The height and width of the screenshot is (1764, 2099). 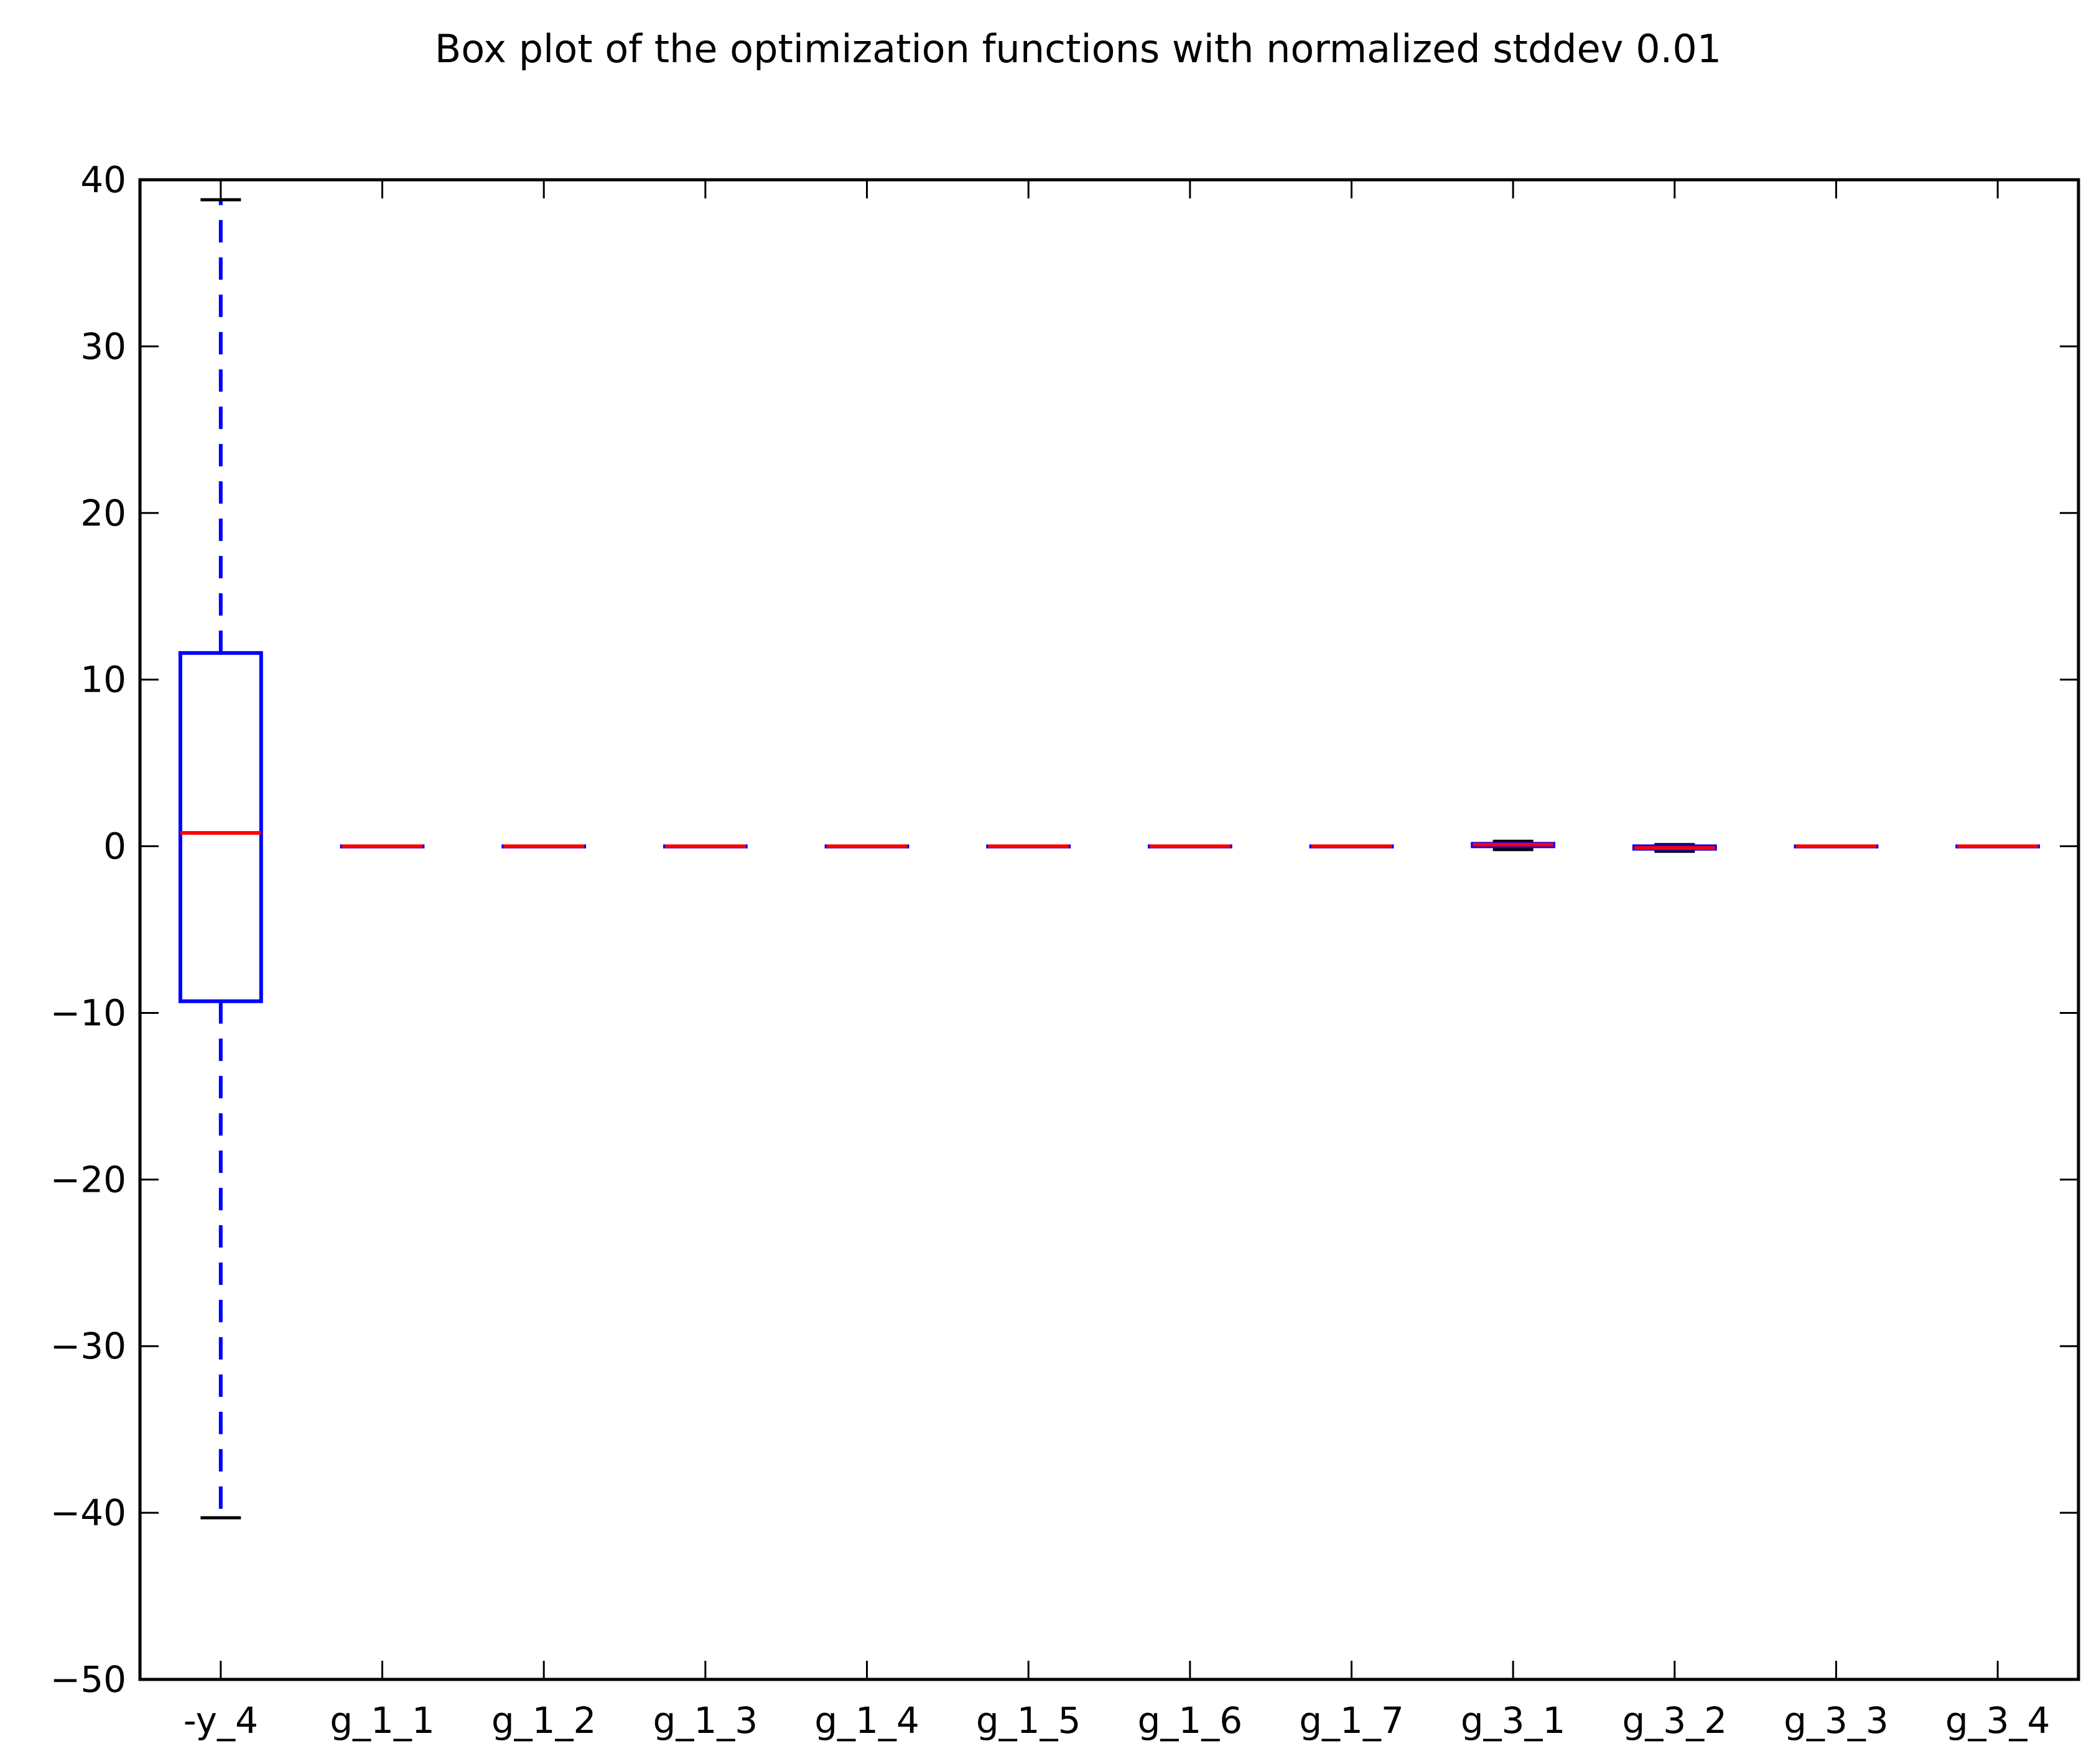 What do you see at coordinates (1997, 1721) in the screenshot?
I see `x-tick-label: g_3_4` at bounding box center [1997, 1721].